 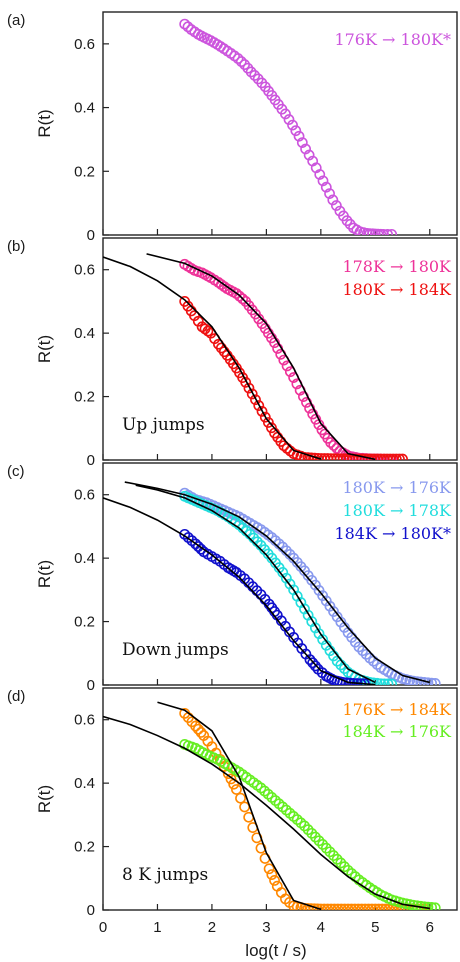 I want to click on panel-letter: (c), so click(x=16, y=471).